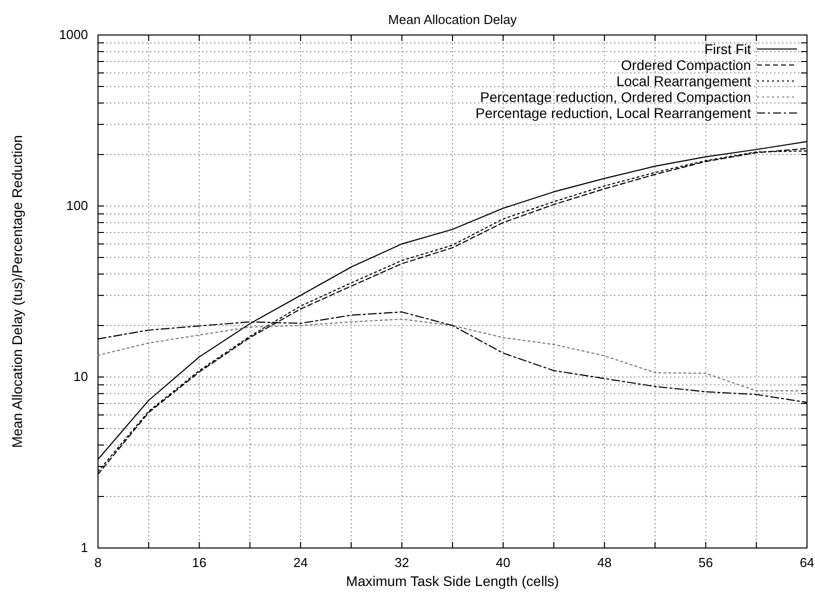 Image resolution: width=815 pixels, height=594 pixels. Describe the element at coordinates (807, 562) in the screenshot. I see `x-tick-label: 64` at that location.